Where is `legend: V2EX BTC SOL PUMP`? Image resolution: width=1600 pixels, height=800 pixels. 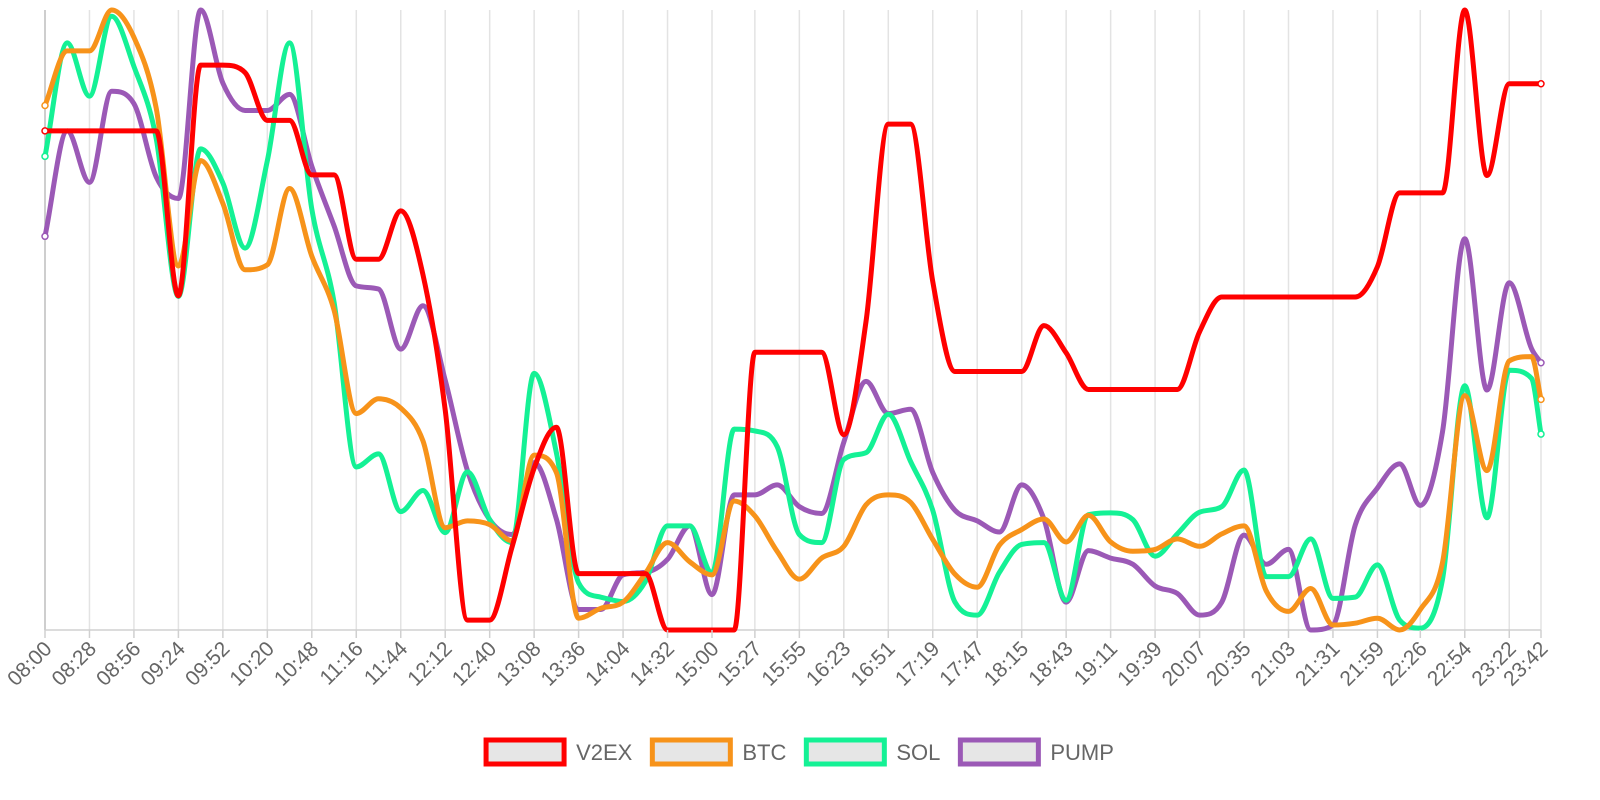
legend: V2EX BTC SOL PUMP is located at coordinates (798, 752).